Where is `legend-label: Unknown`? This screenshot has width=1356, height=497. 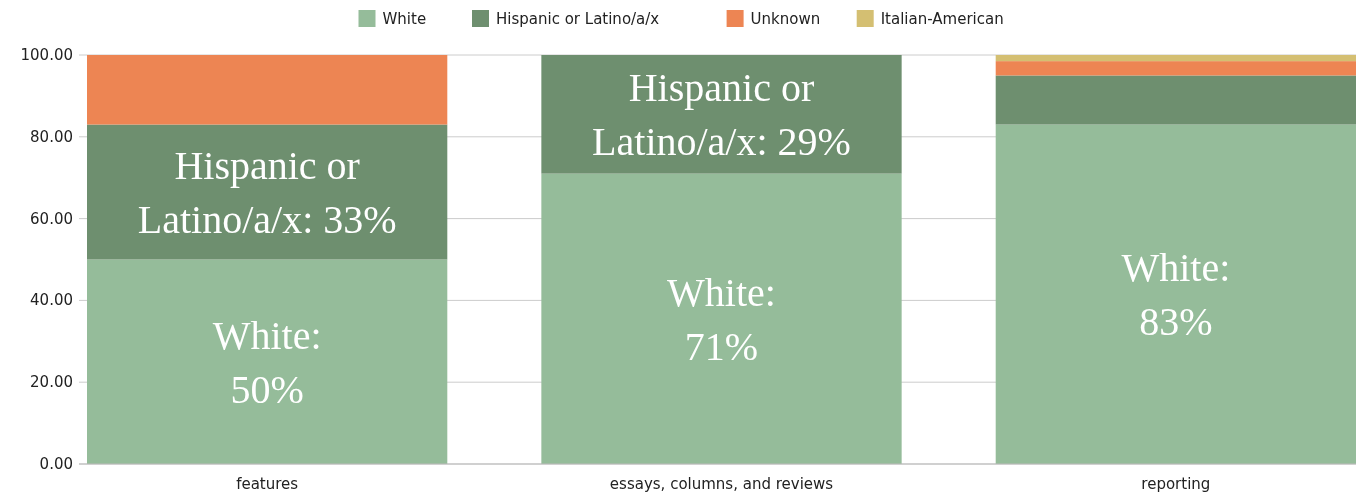 legend-label: Unknown is located at coordinates (785, 19).